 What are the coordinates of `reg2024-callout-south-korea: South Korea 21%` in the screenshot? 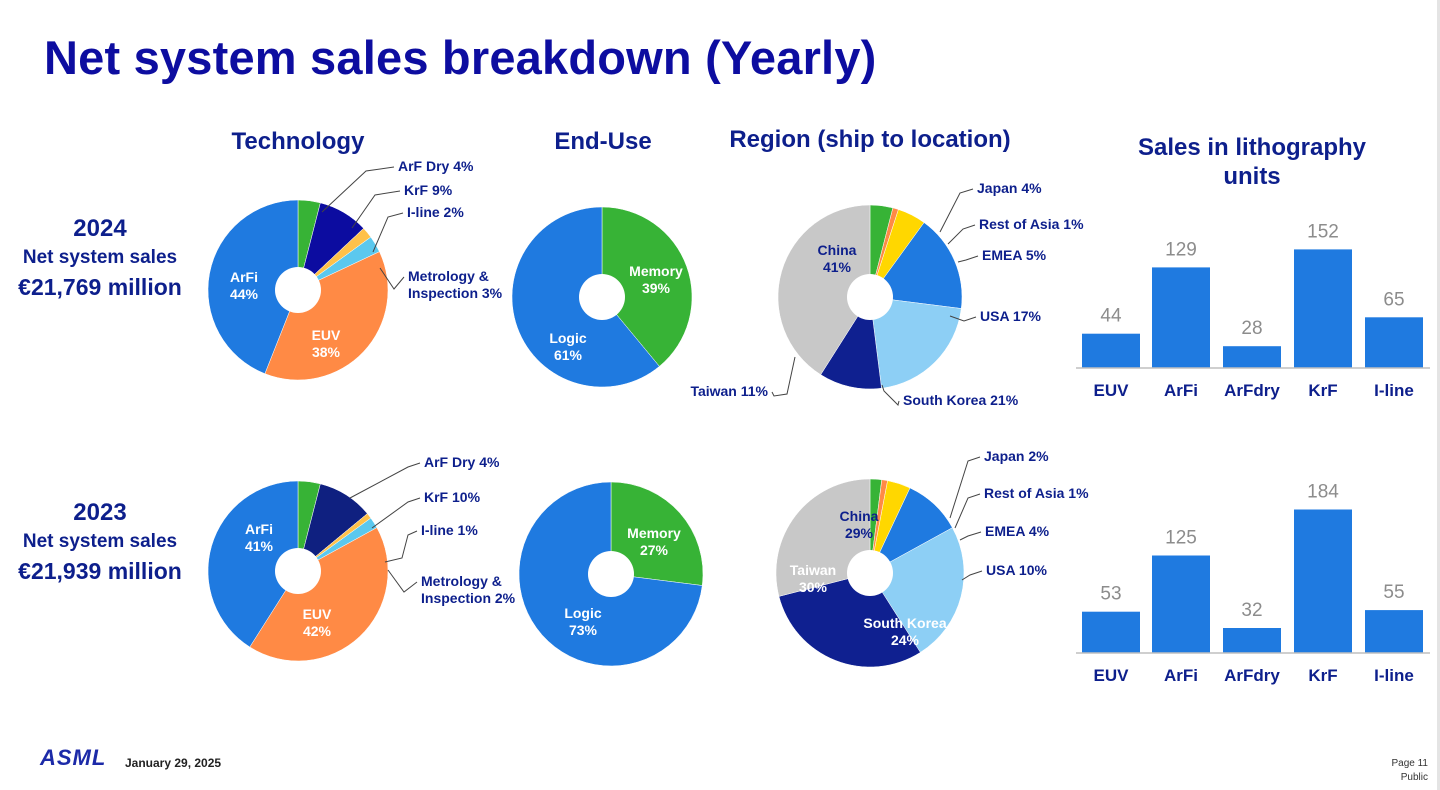 It's located at (961, 400).